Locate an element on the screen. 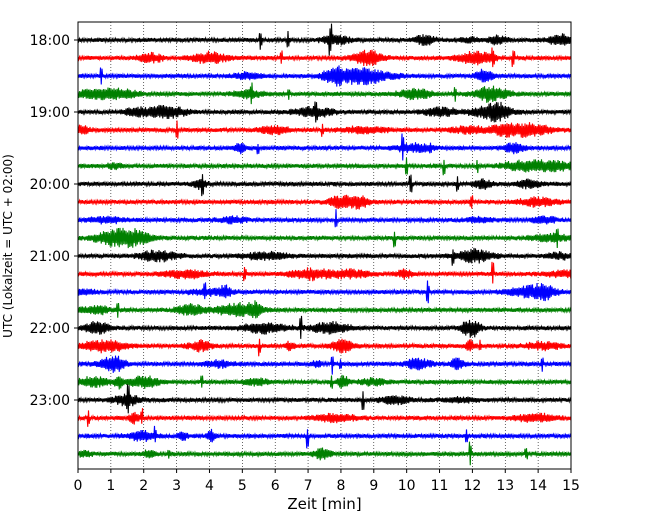 The height and width of the screenshot is (520, 650). trace-1915 is located at coordinates (324, 129).